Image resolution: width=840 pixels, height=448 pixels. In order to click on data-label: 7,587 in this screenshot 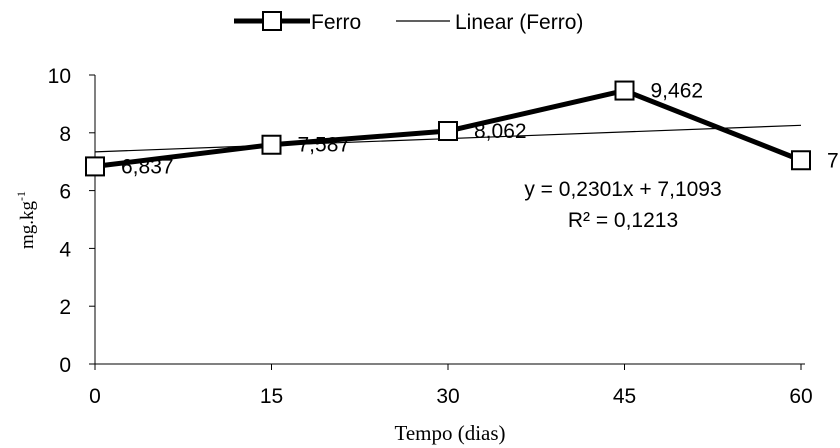, I will do `click(324, 145)`.